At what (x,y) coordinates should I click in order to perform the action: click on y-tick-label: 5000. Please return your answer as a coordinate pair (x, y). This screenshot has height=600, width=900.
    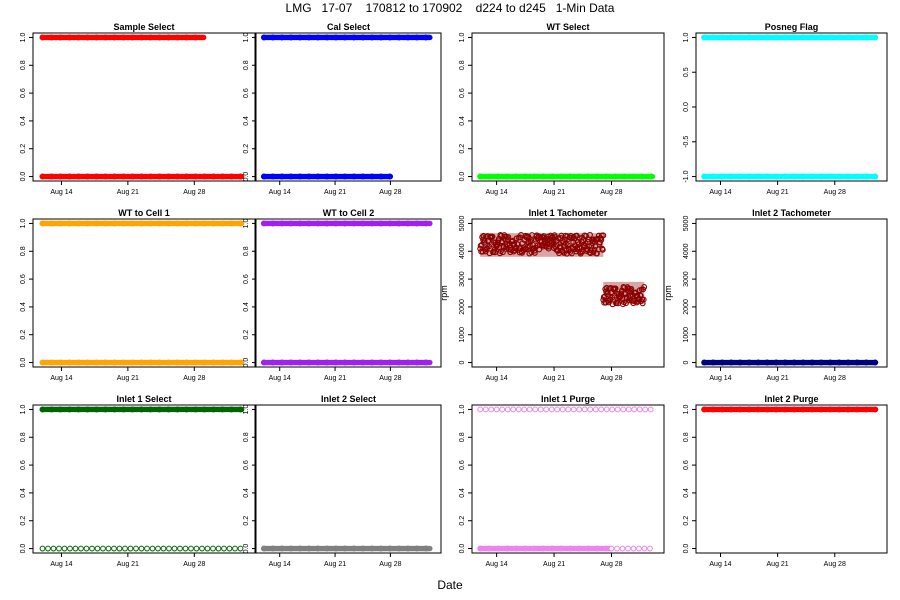
    Looking at the image, I should click on (686, 224).